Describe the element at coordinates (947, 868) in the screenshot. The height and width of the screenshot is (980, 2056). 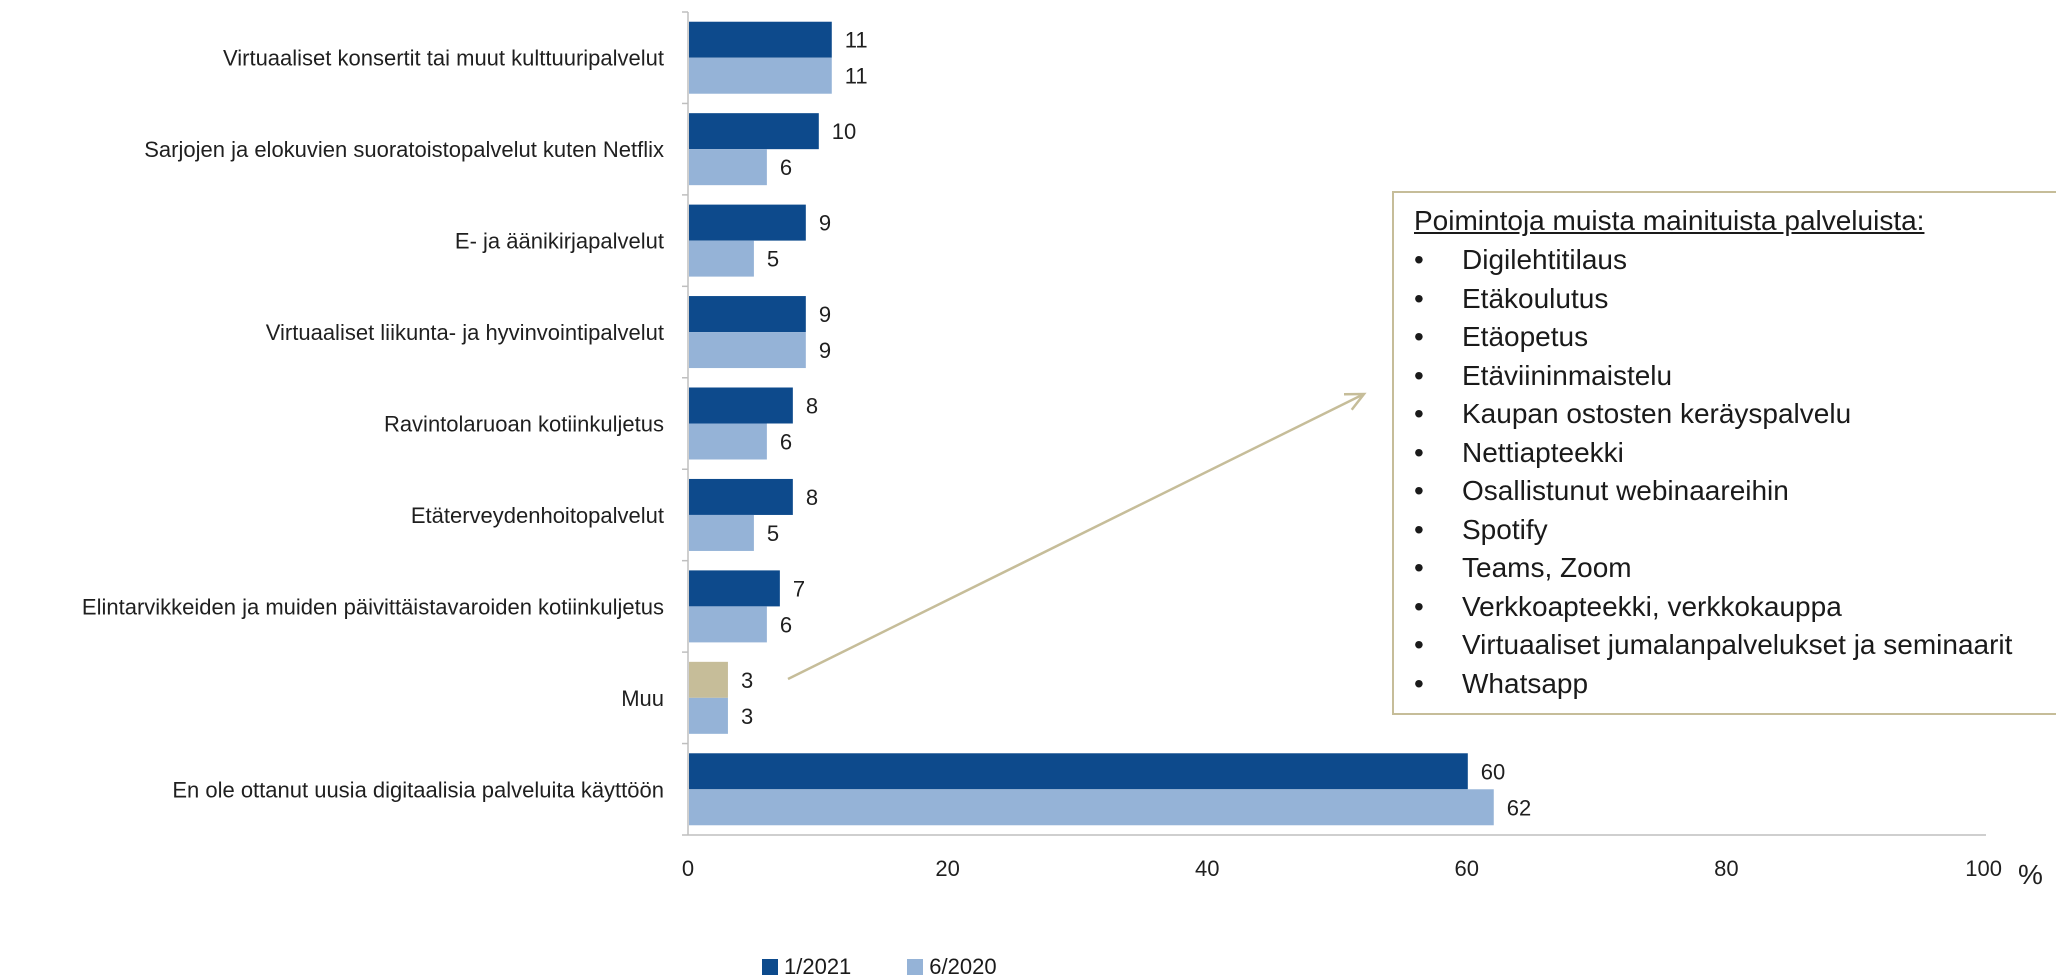
I see `x-tick-label: 20` at that location.